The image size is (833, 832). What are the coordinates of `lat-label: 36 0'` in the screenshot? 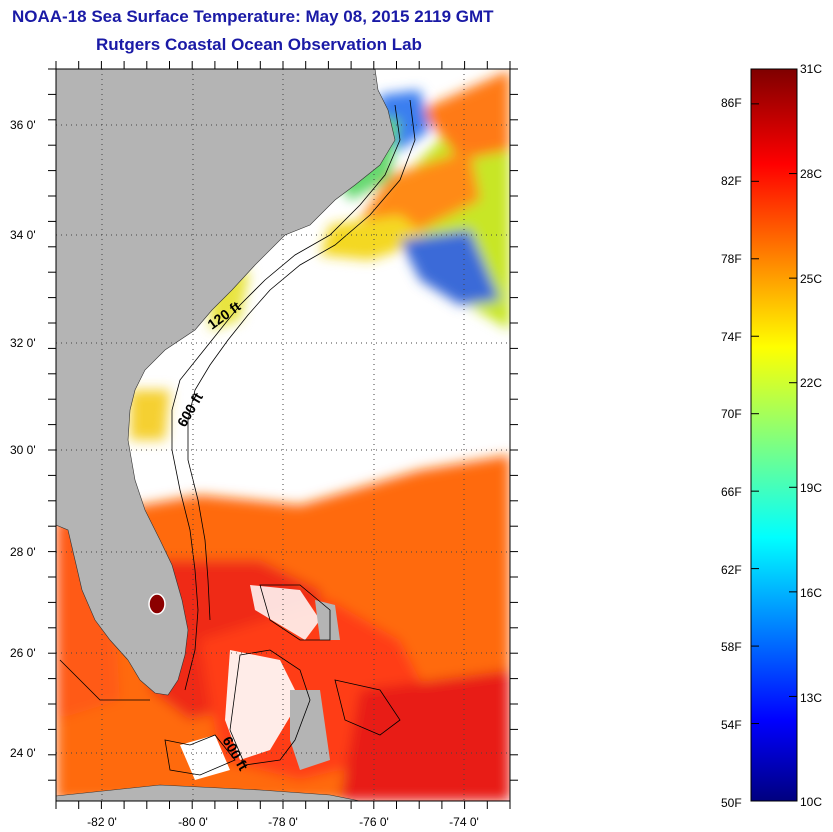 It's located at (23, 125).